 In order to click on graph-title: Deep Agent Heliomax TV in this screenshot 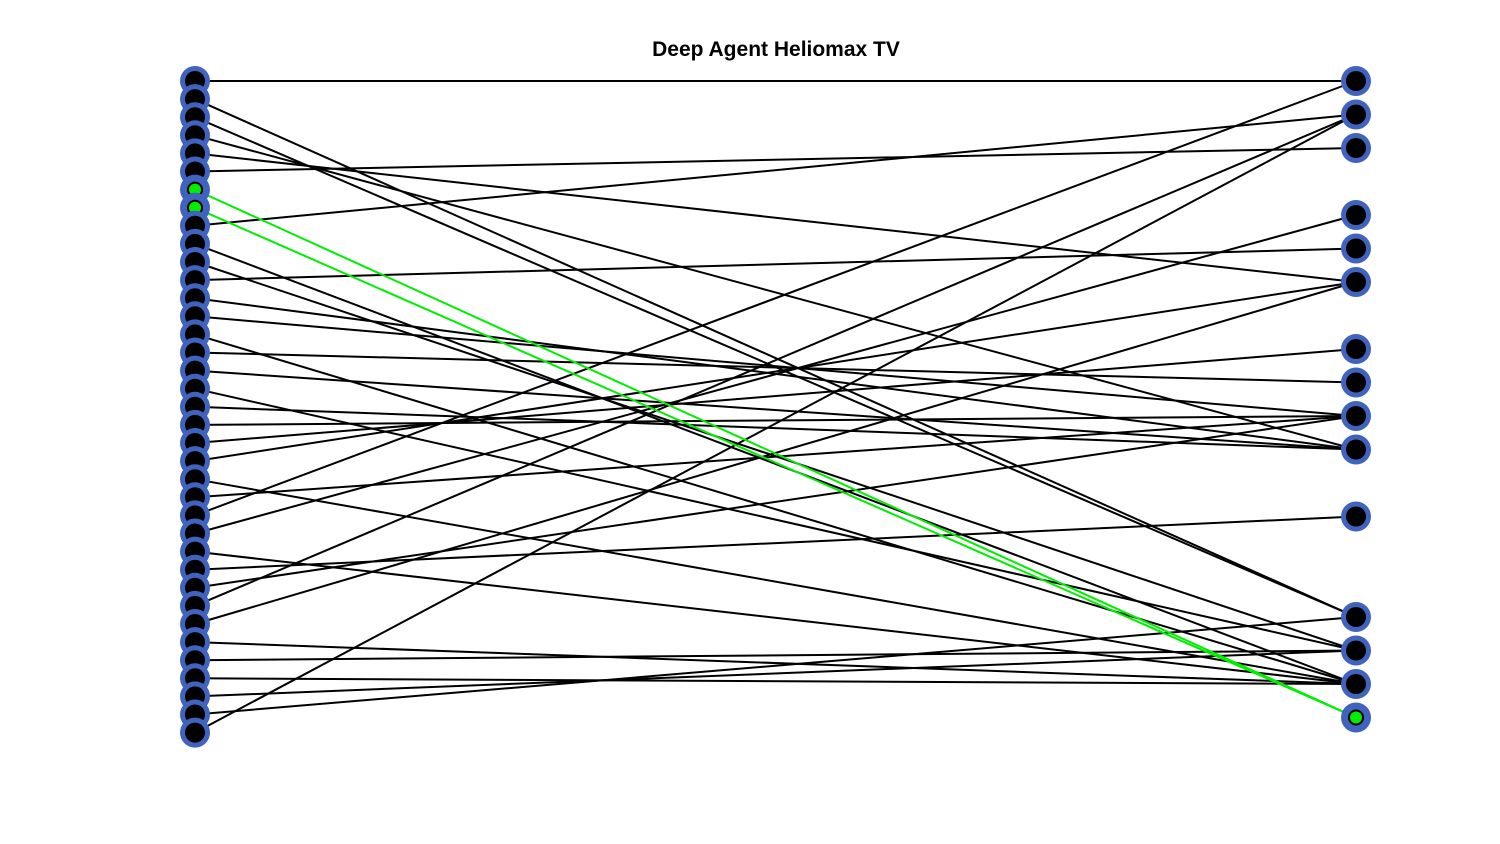, I will do `click(776, 49)`.